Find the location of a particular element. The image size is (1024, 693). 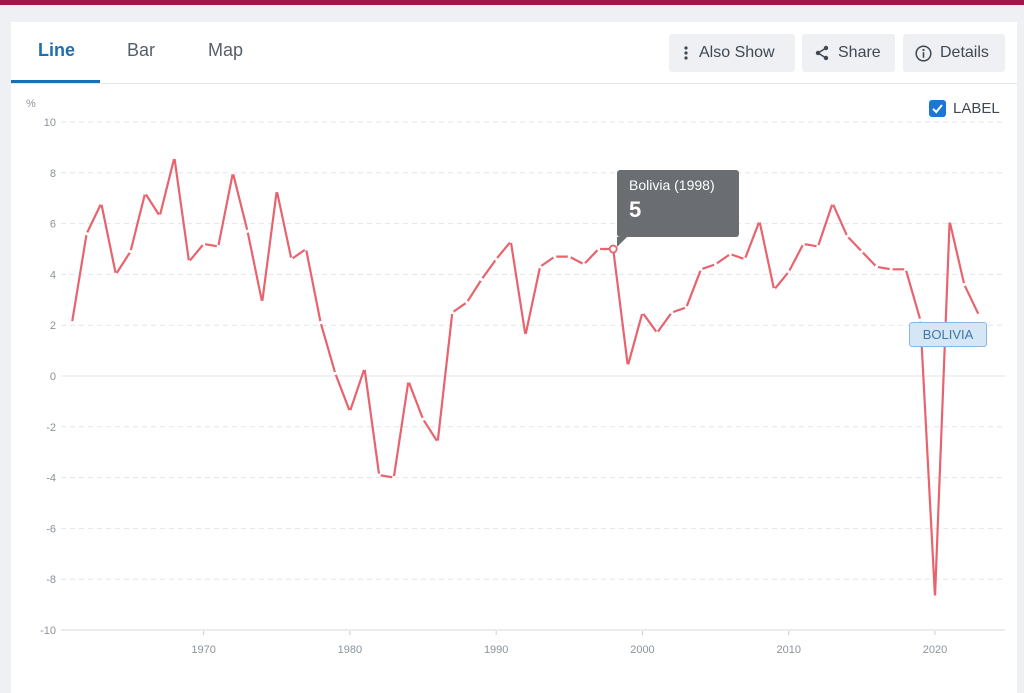

share-label: Share is located at coordinates (859, 52).